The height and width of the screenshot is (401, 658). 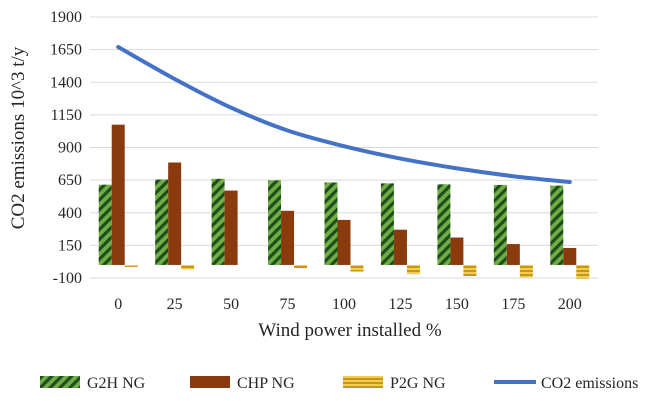 I want to click on legend-label-p2g-ng: P2G NG, so click(x=418, y=383).